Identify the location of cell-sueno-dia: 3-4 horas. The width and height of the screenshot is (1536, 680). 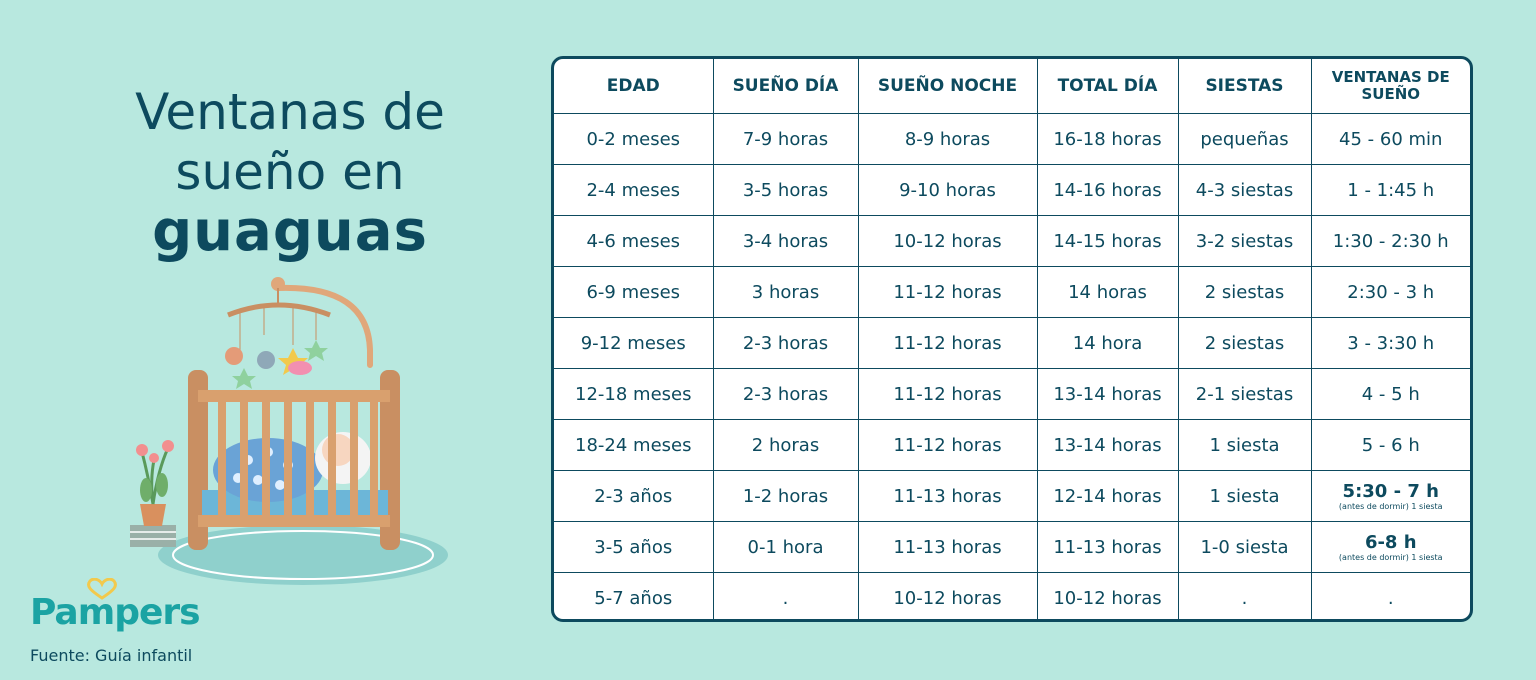
(785, 241).